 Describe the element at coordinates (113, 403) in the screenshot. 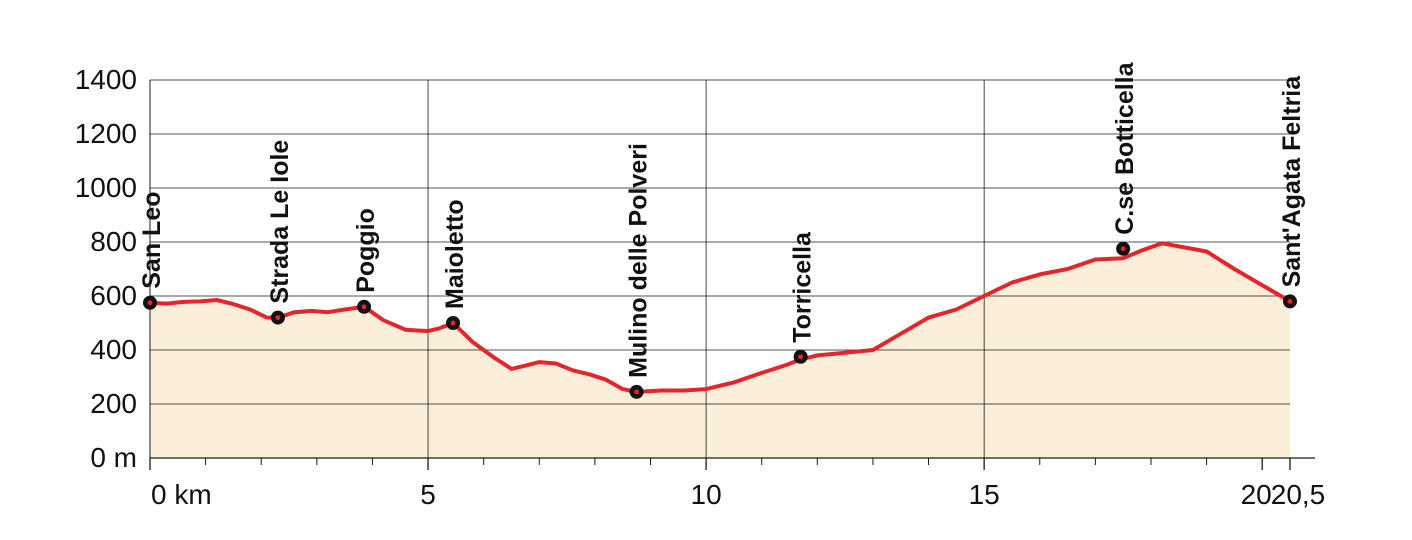

I see `y-tick-label: 200` at that location.